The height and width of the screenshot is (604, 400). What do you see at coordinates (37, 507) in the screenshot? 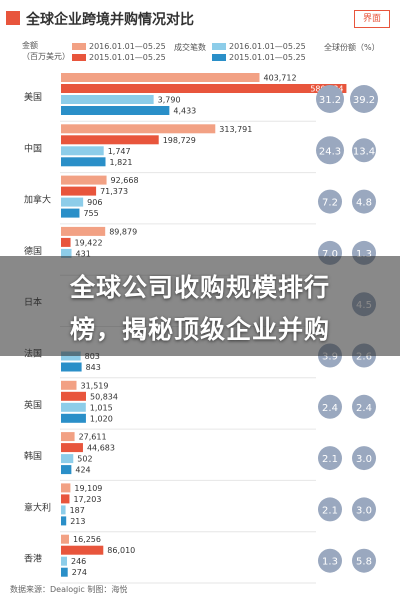
I see `category-label: 意大利` at bounding box center [37, 507].